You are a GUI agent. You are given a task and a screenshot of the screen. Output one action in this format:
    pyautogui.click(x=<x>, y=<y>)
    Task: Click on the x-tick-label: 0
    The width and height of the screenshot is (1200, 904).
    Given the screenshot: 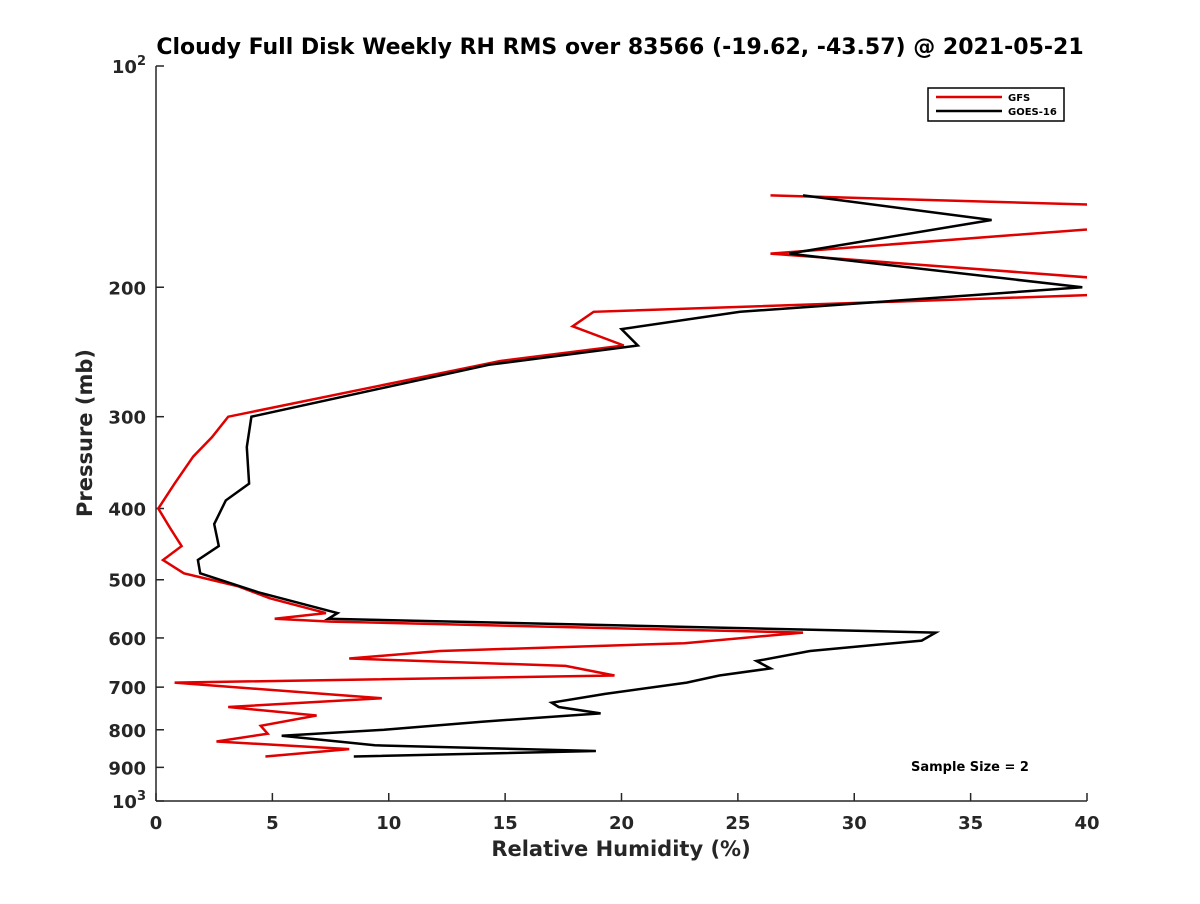 What is the action you would take?
    pyautogui.click(x=156, y=823)
    